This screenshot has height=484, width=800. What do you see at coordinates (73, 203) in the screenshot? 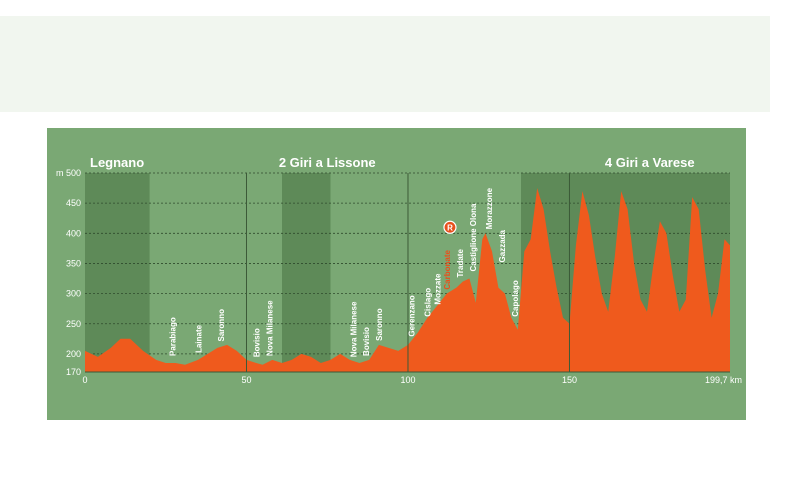
I see `y-tick-label: 450` at bounding box center [73, 203].